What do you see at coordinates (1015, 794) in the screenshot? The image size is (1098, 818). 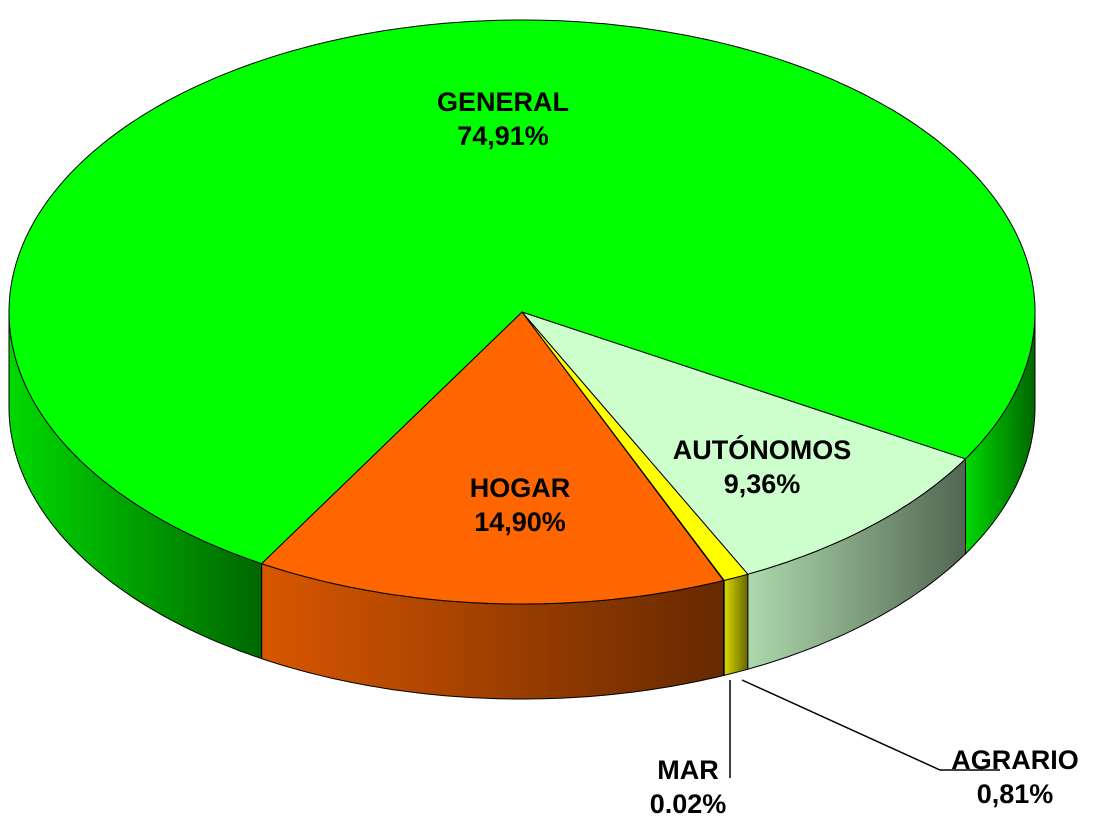 I see `slice-value-label: 0,81%` at bounding box center [1015, 794].